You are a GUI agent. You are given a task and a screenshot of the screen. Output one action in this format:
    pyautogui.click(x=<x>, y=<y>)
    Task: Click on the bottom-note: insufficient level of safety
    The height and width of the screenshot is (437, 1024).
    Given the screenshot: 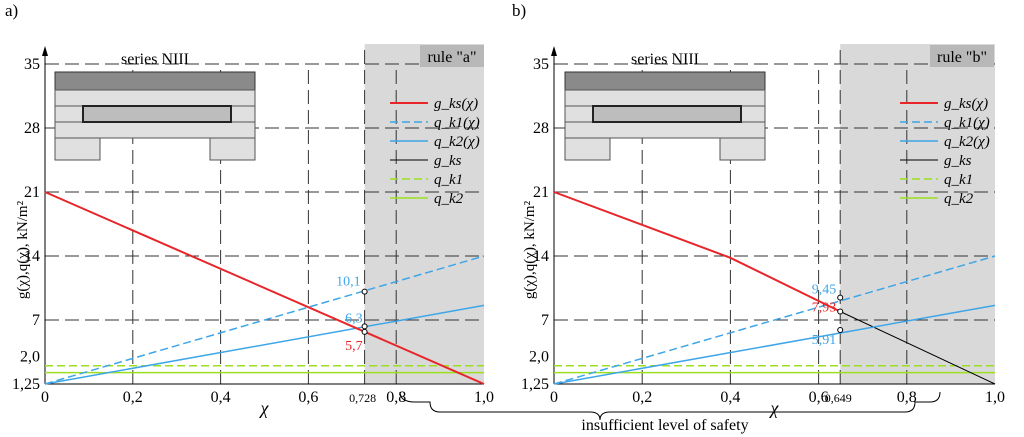 What is the action you would take?
    pyautogui.click(x=664, y=425)
    